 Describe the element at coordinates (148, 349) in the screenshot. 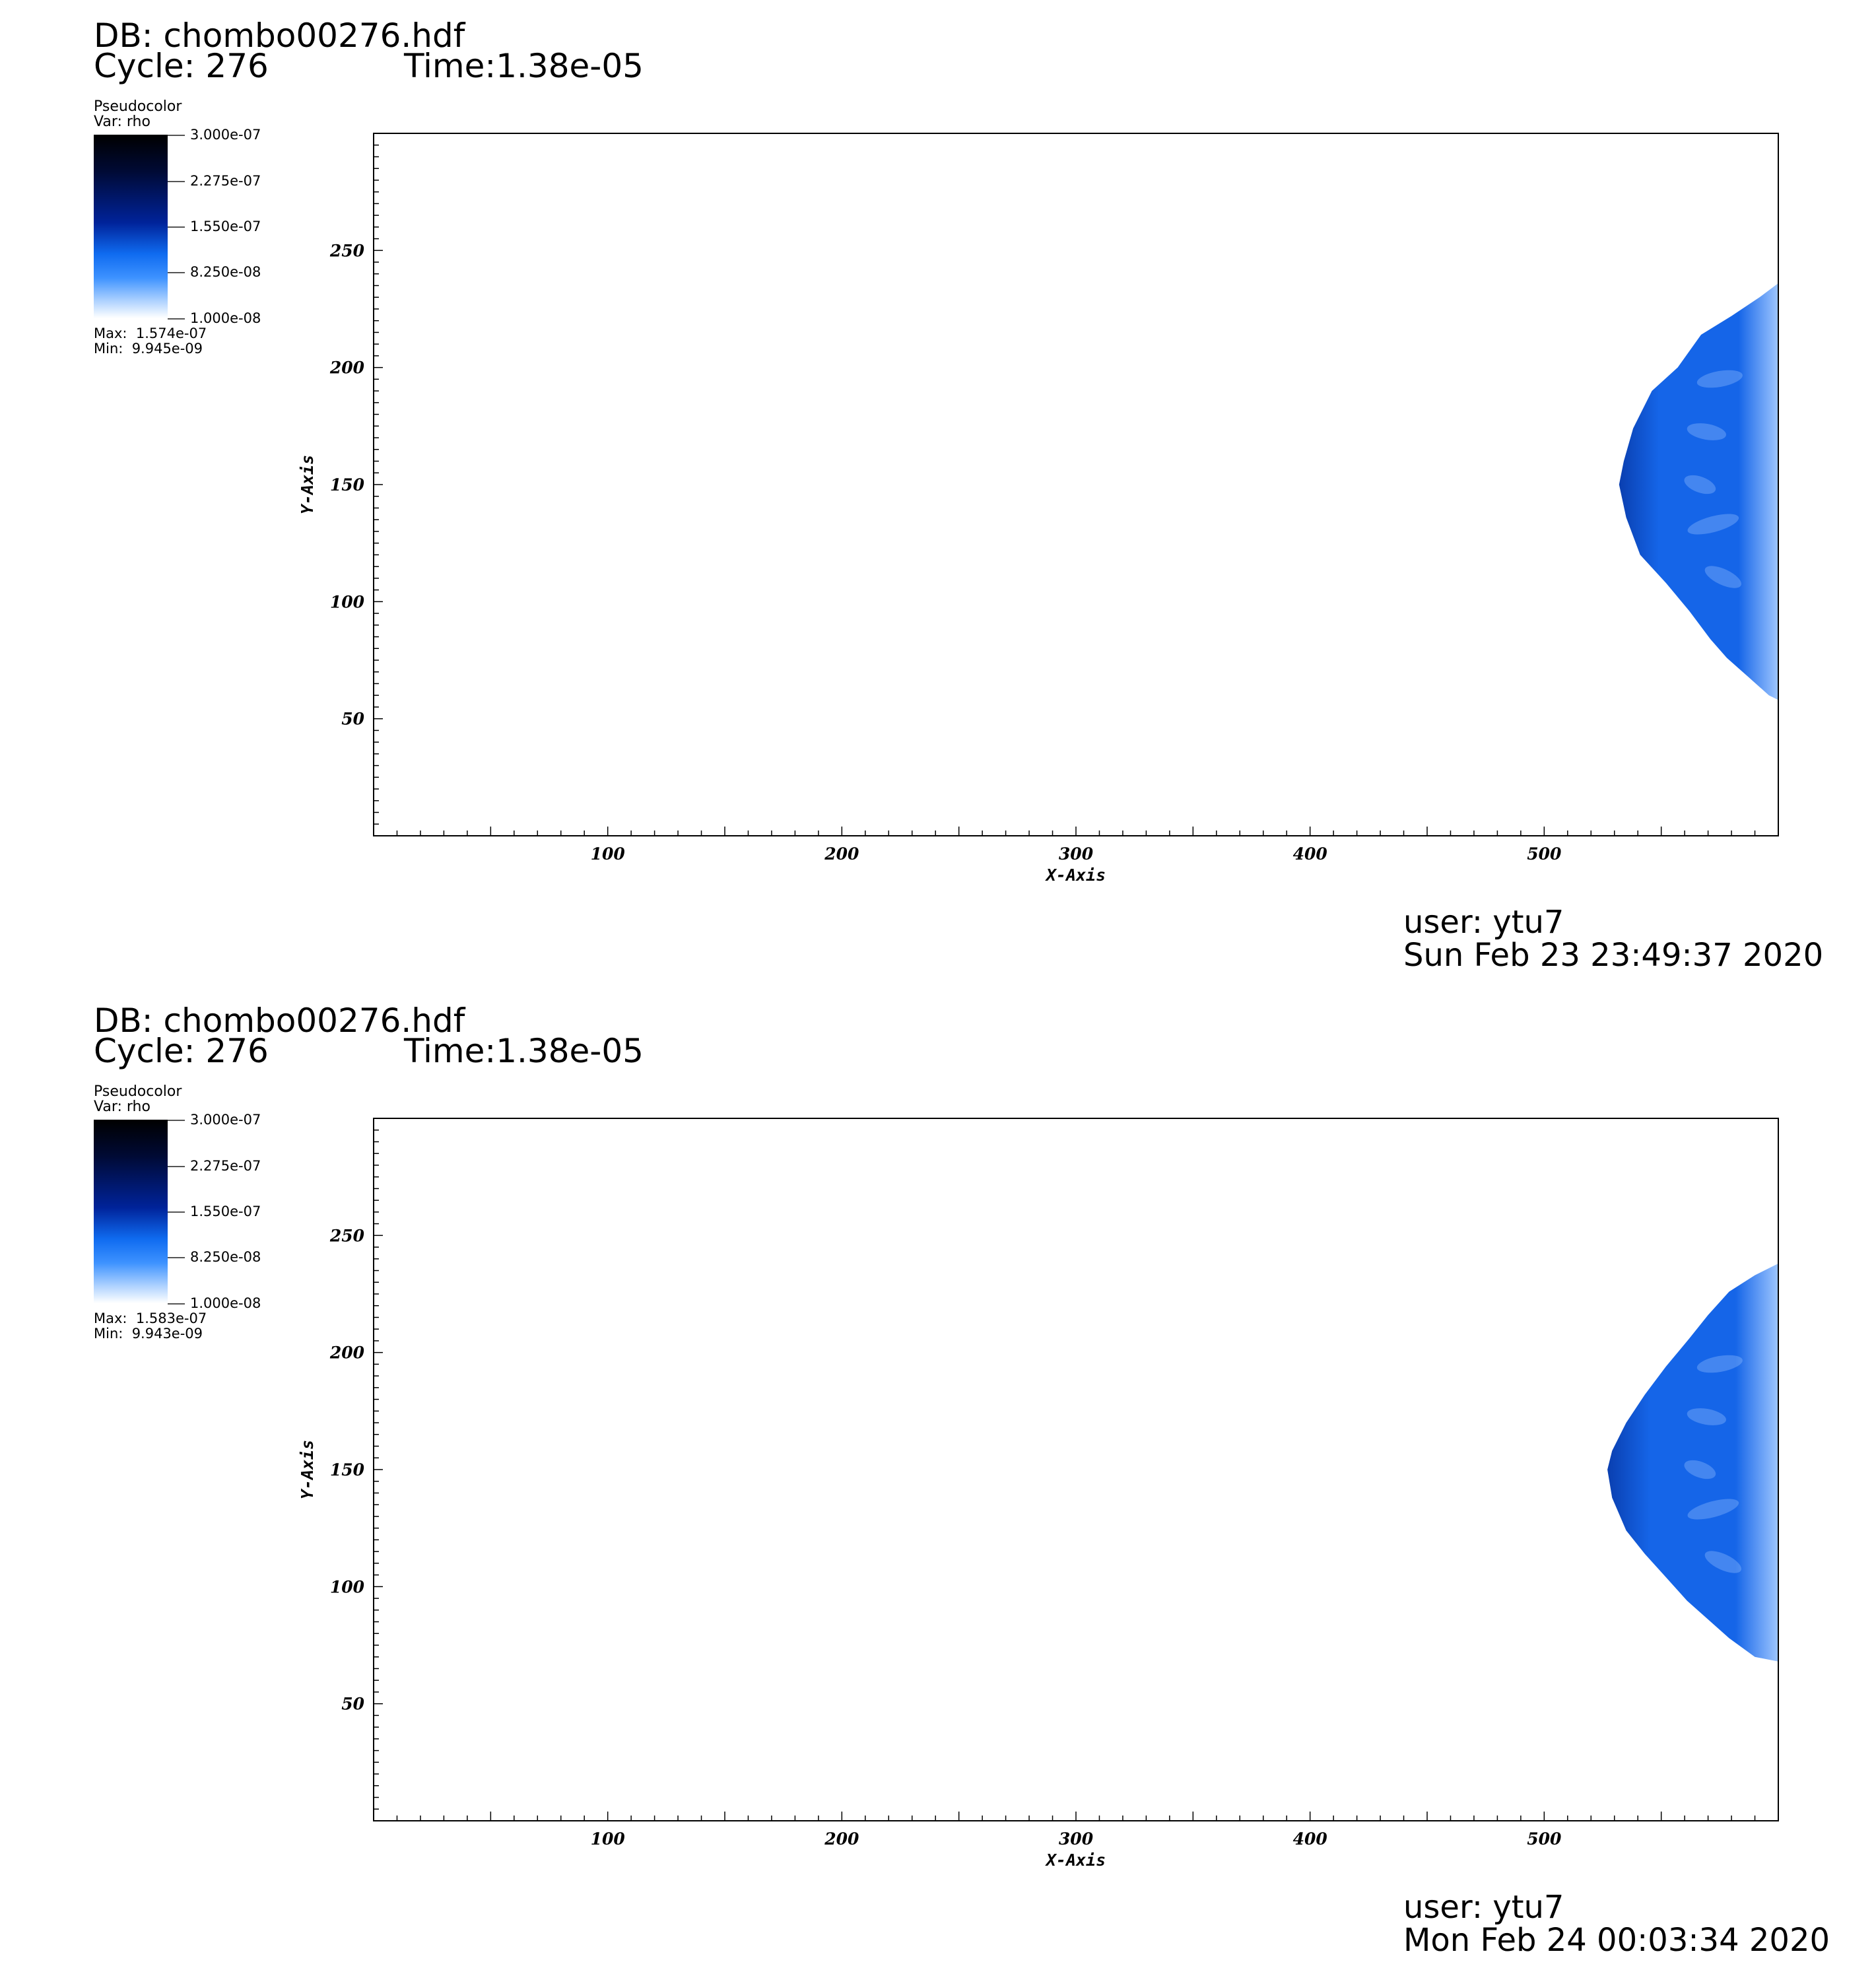

I see `legend-min: Min: 9.945e-09` at that location.